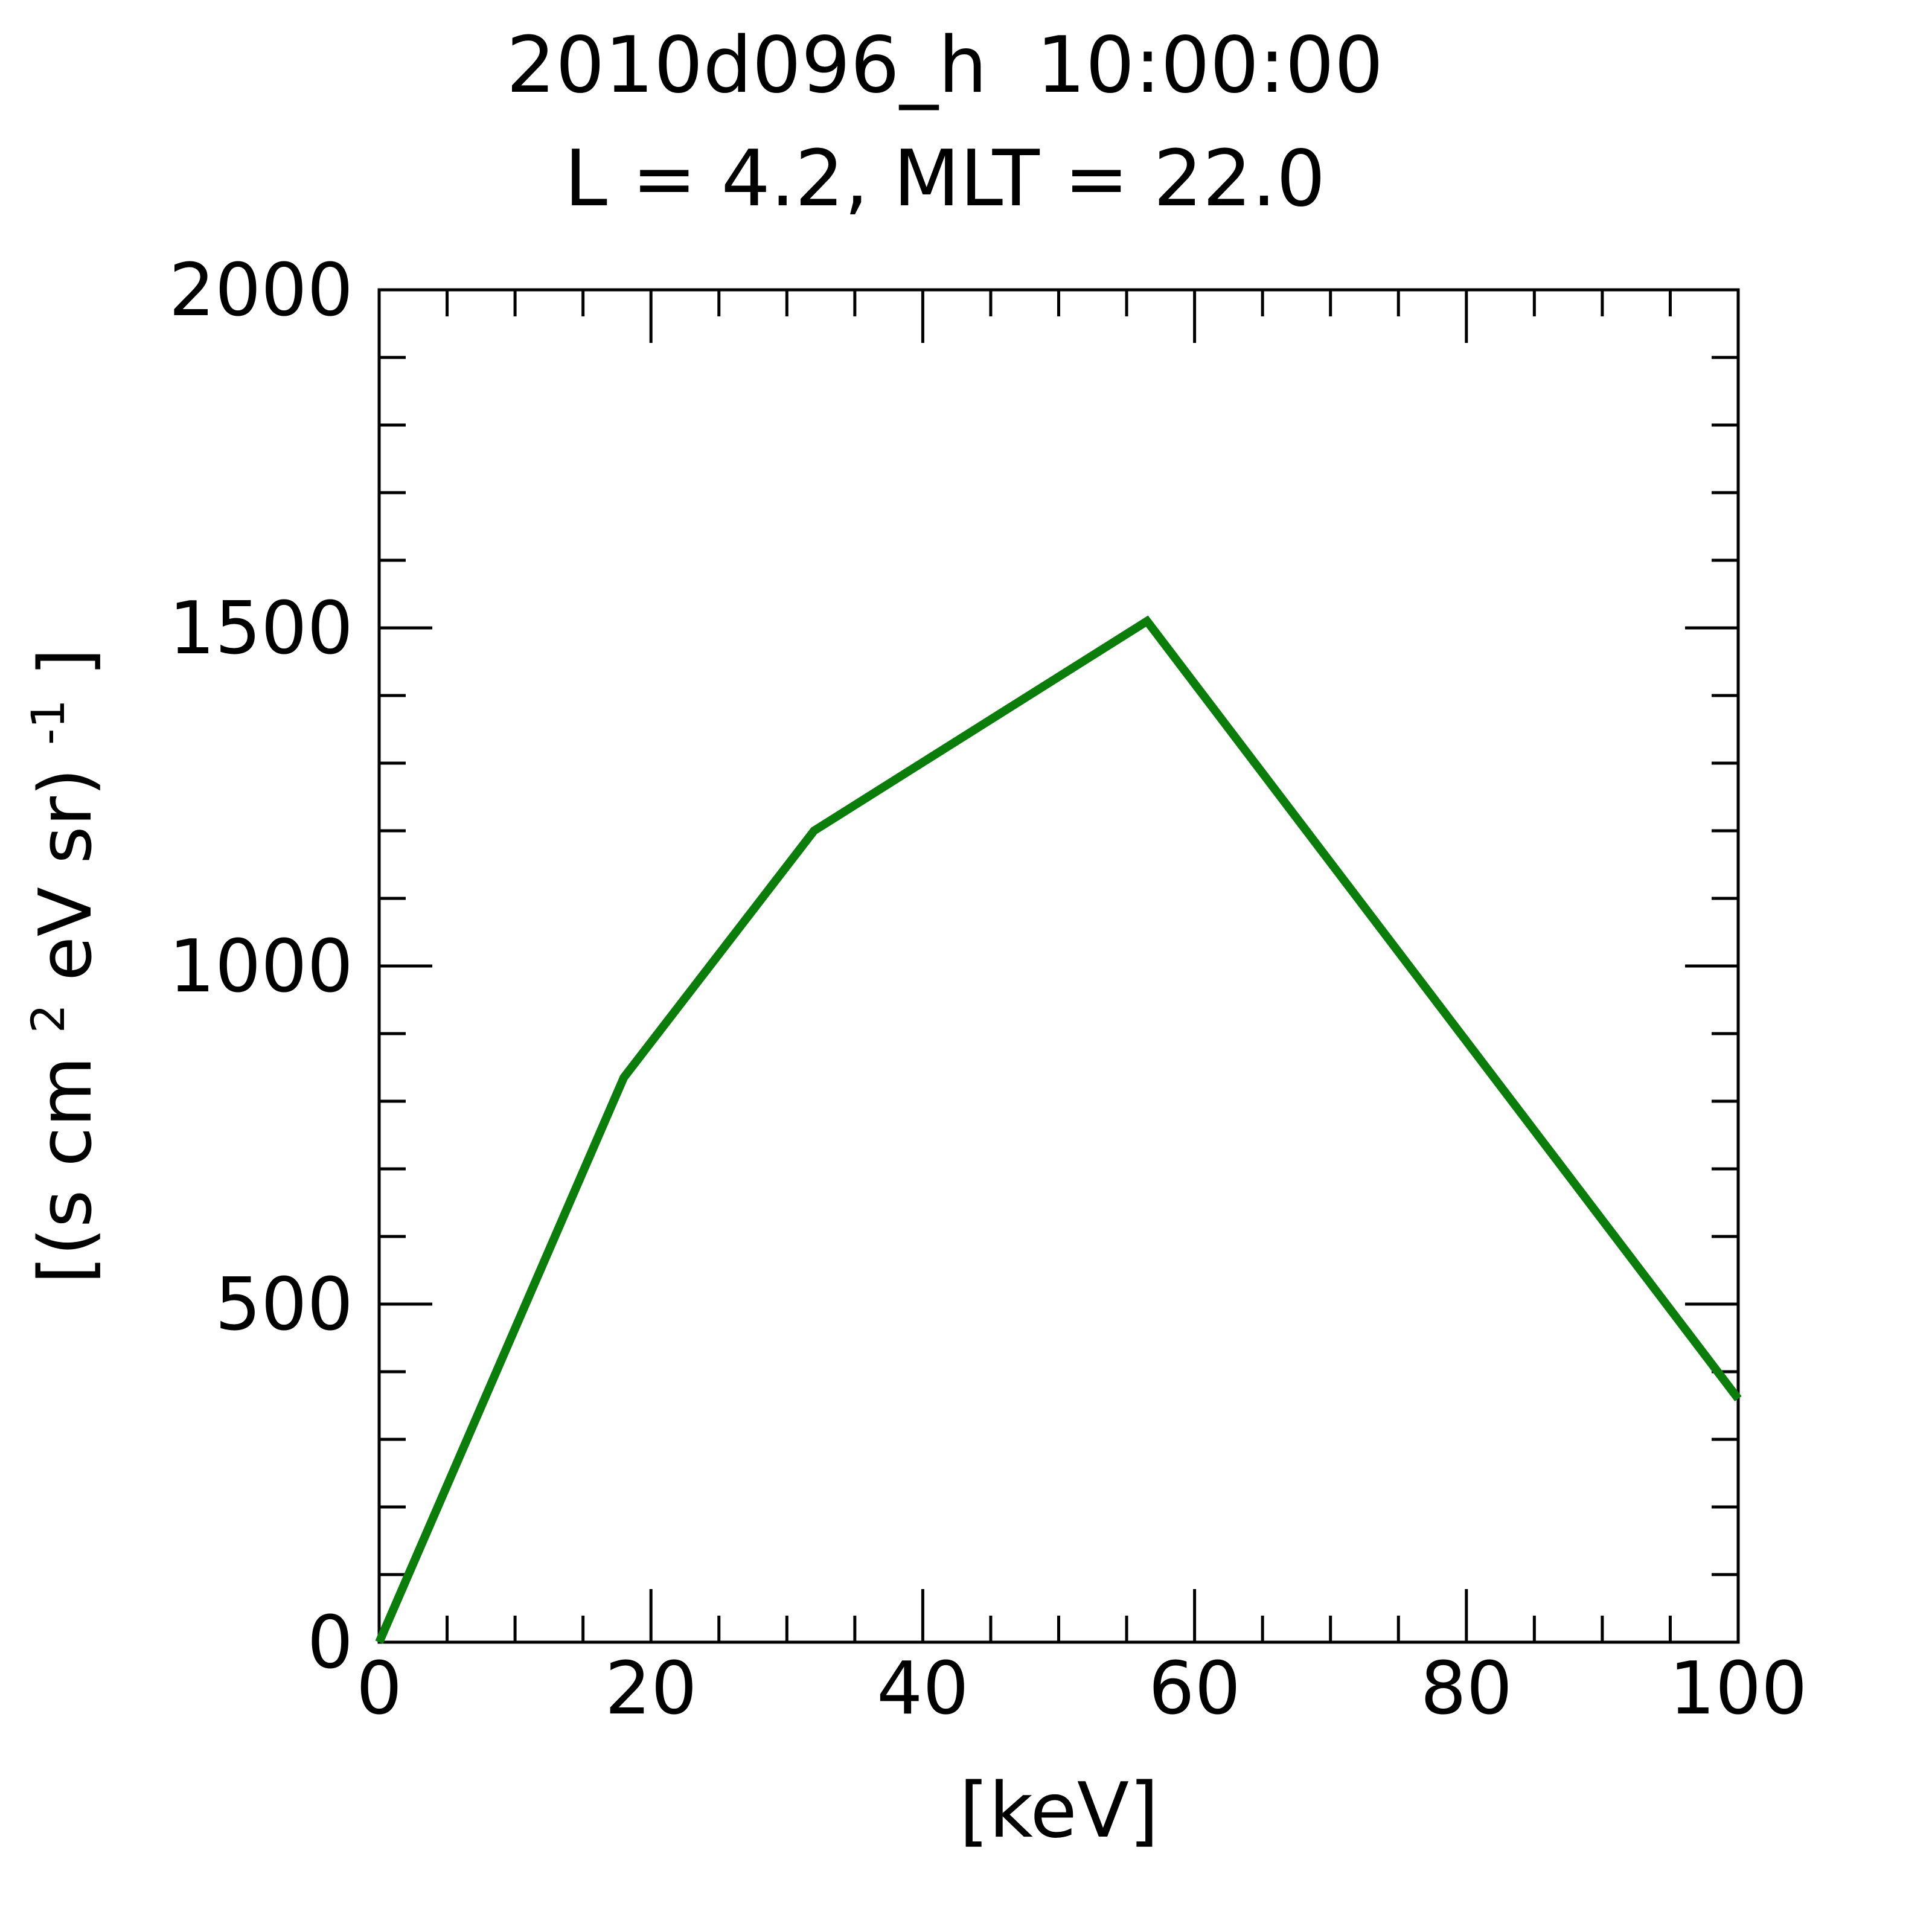  What do you see at coordinates (946, 179) in the screenshot?
I see `chart-subtitle: L = 4.2, MLT = 22.0` at bounding box center [946, 179].